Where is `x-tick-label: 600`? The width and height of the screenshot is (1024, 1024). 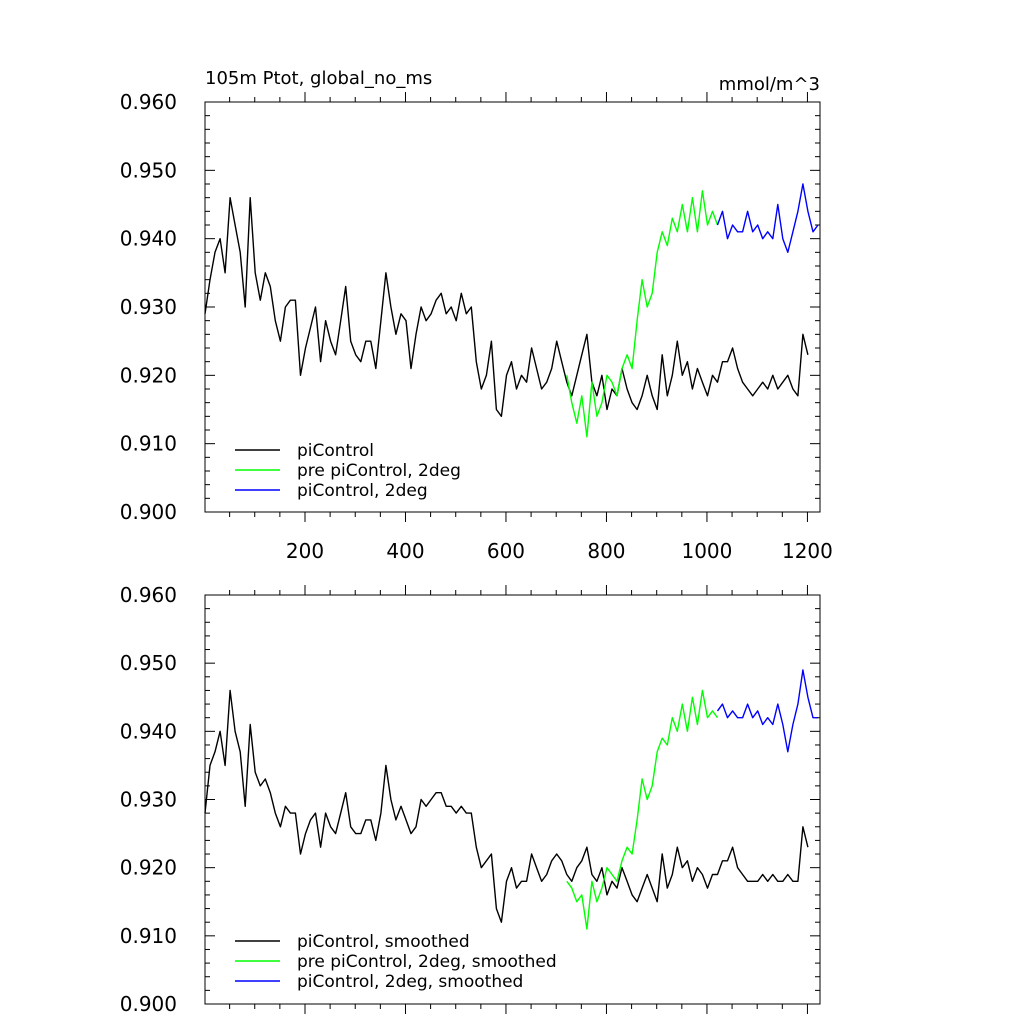 x-tick-label: 600 is located at coordinates (506, 551).